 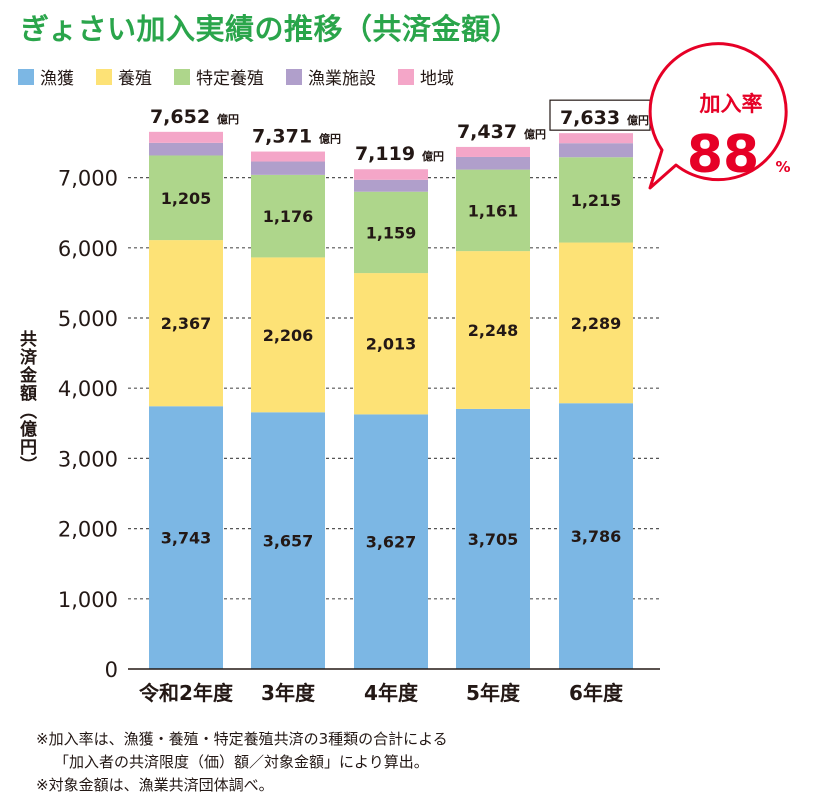 I want to click on legend-item: 特定養殖, so click(x=219, y=76).